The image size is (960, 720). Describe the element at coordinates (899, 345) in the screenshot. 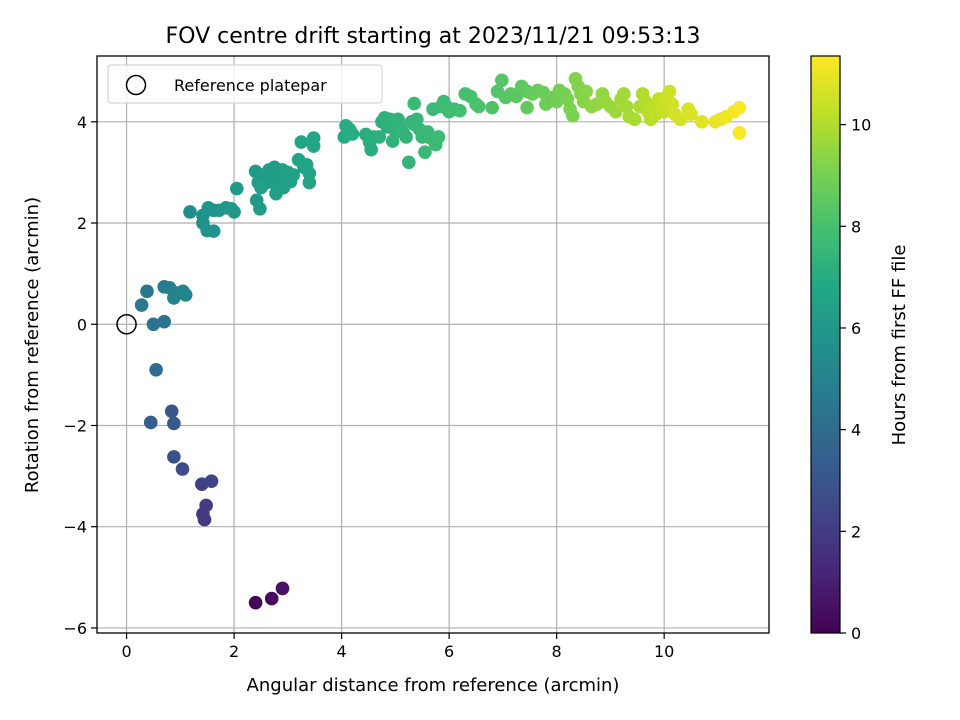

I see `colorbar-label: Hours from first FF file` at that location.